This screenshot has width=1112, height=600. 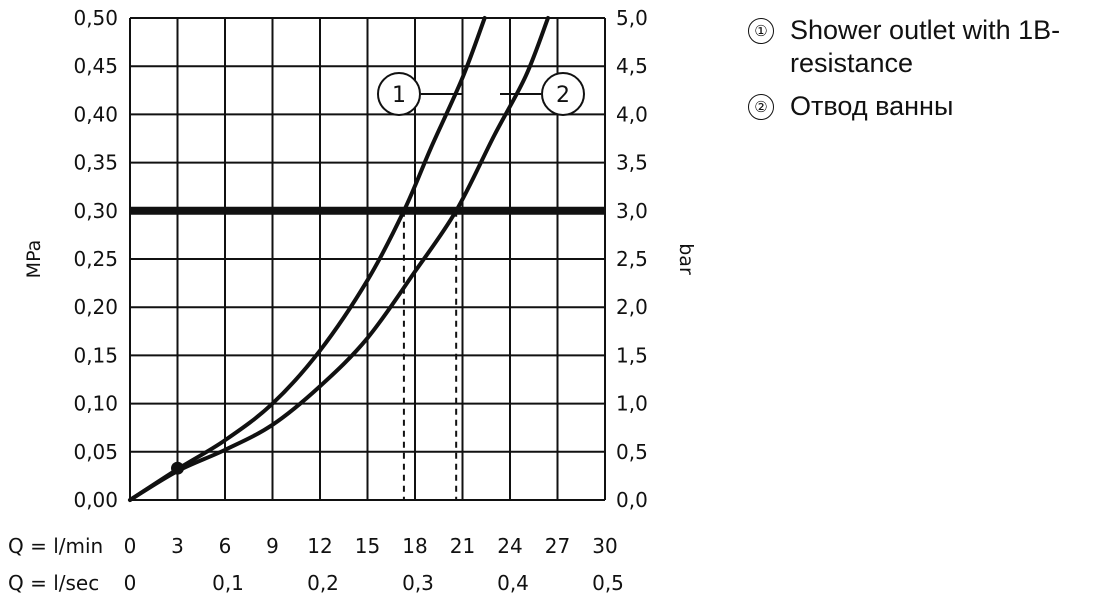 What do you see at coordinates (632, 259) in the screenshot?
I see `y-right-tick-label: 2,5` at bounding box center [632, 259].